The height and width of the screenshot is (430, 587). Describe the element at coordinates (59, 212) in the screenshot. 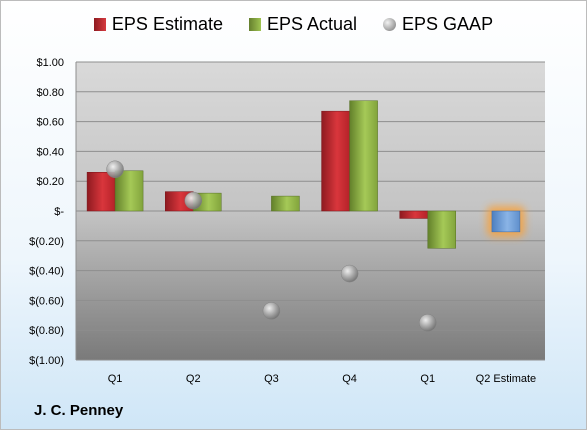

I see `y-tick-label: $-` at that location.